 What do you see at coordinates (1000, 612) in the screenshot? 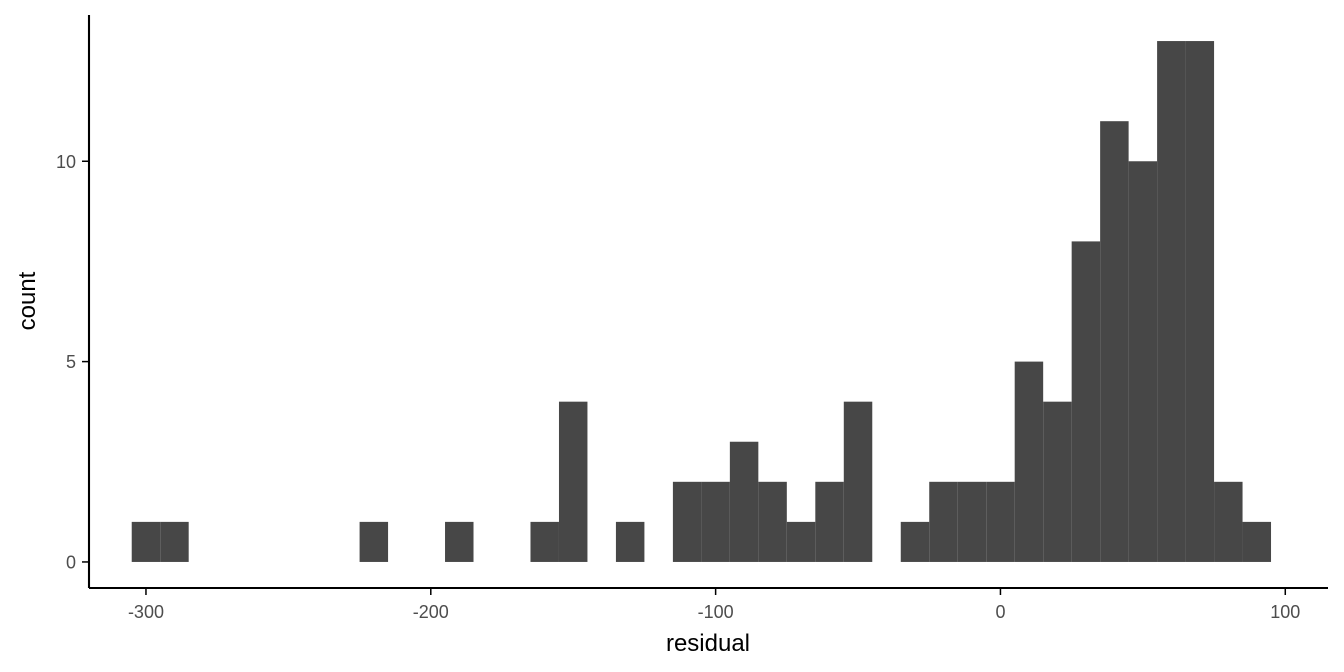
I see `x-tick-label: 0` at bounding box center [1000, 612].